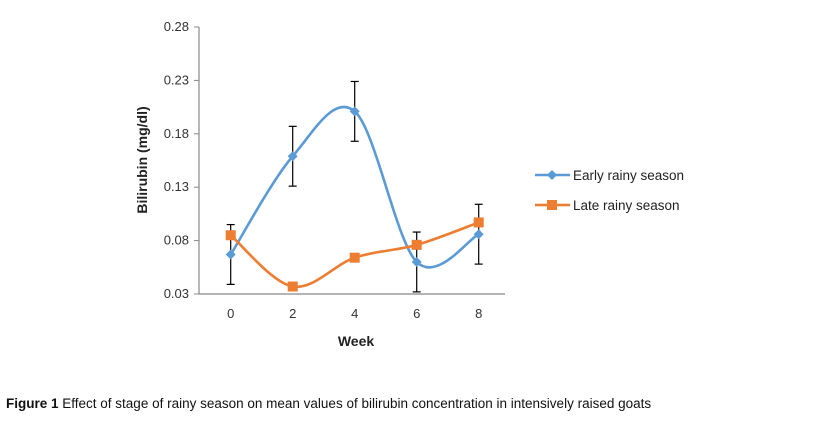 The image size is (815, 422). I want to click on y-tick-label: 0.13, so click(176, 186).